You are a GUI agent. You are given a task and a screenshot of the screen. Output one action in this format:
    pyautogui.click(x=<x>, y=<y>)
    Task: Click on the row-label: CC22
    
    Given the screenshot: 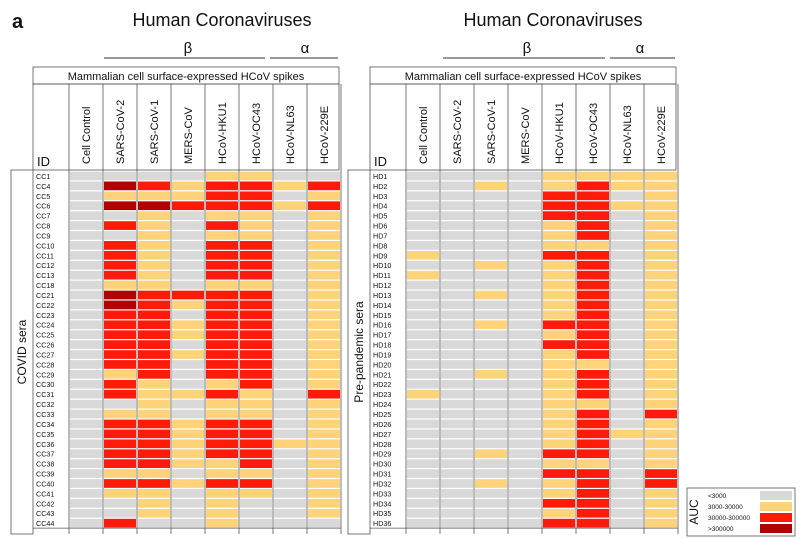 What is the action you would take?
    pyautogui.click(x=45, y=305)
    